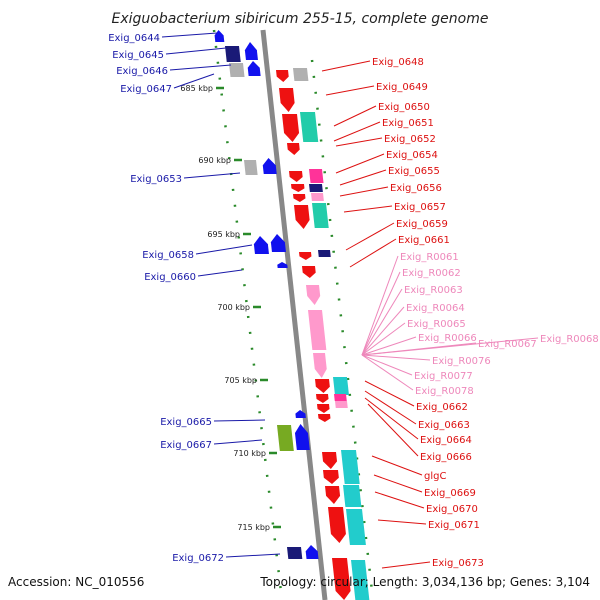 The height and width of the screenshot is (600, 600). I want to click on gene-label-left: Exig_0672, so click(198, 558).